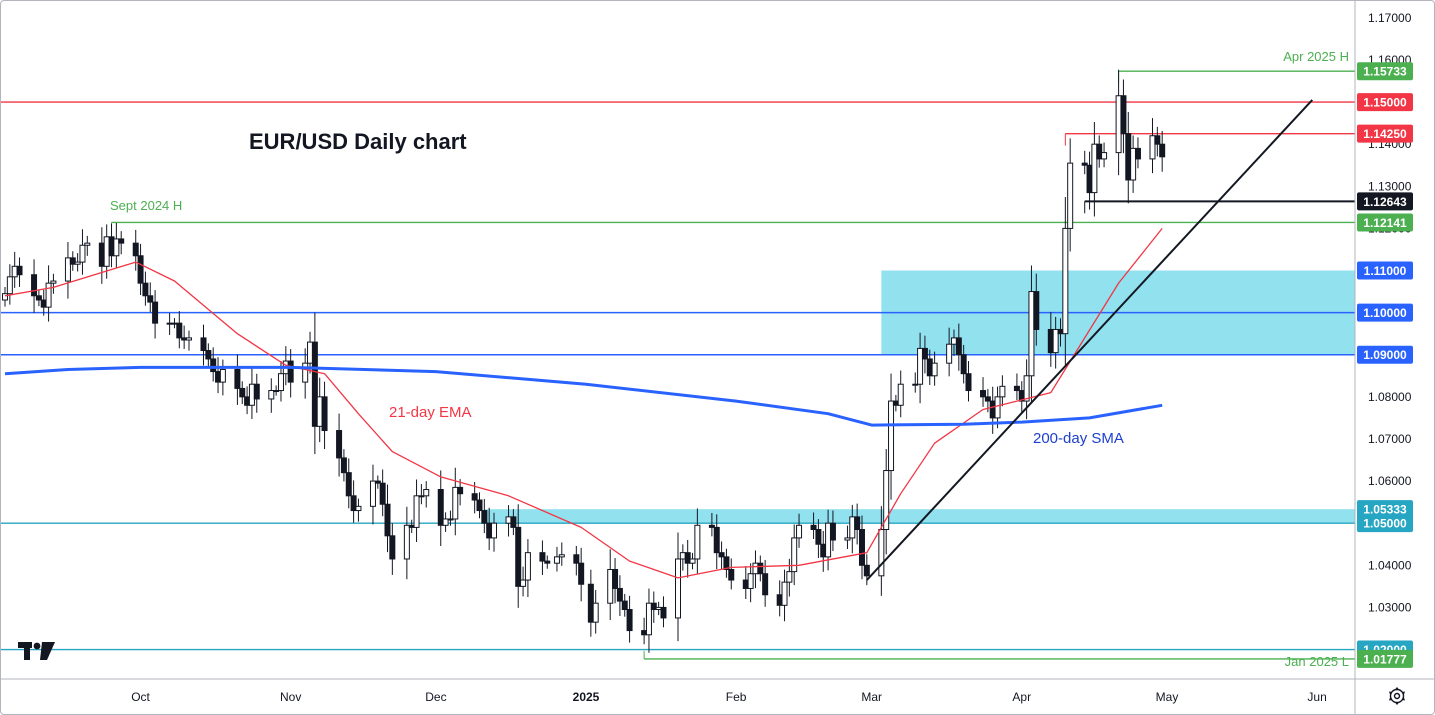 This screenshot has height=715, width=1435. What do you see at coordinates (1385, 524) in the screenshot?
I see `price-badge-label: 1.05000` at bounding box center [1385, 524].